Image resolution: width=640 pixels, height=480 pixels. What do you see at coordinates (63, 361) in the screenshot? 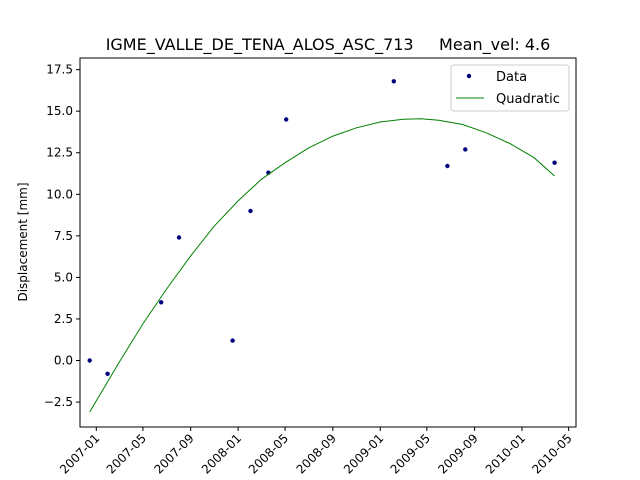
I see `y-tick-label: 0.0` at bounding box center [63, 361].